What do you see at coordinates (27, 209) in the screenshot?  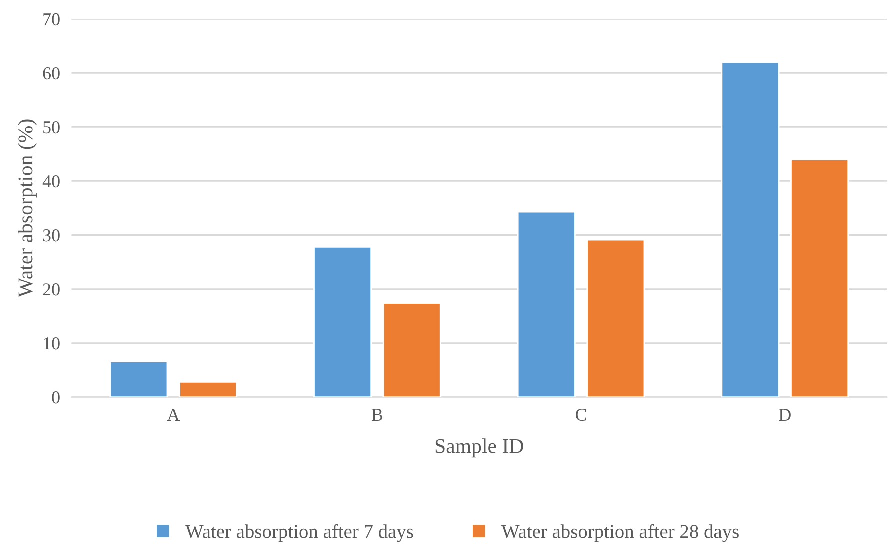 I see `y-axis-title: Water absorption (%)` at bounding box center [27, 209].